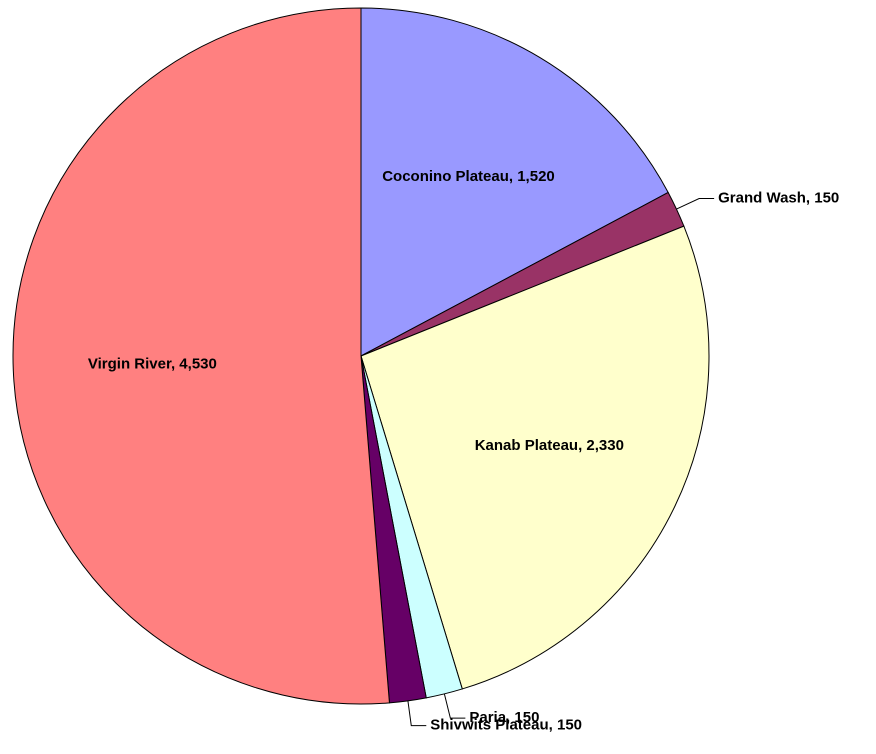  I want to click on data-label: Shivwits Plateau, 150, so click(506, 725).